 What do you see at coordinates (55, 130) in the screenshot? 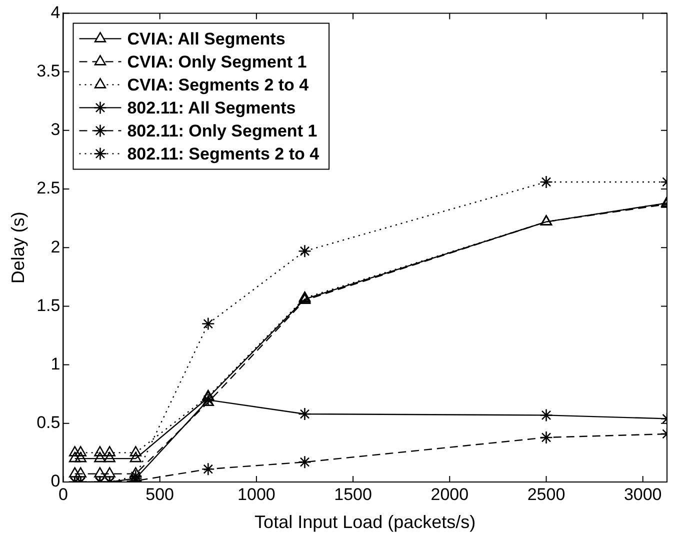
I see `y-tick-label: 3` at bounding box center [55, 130].